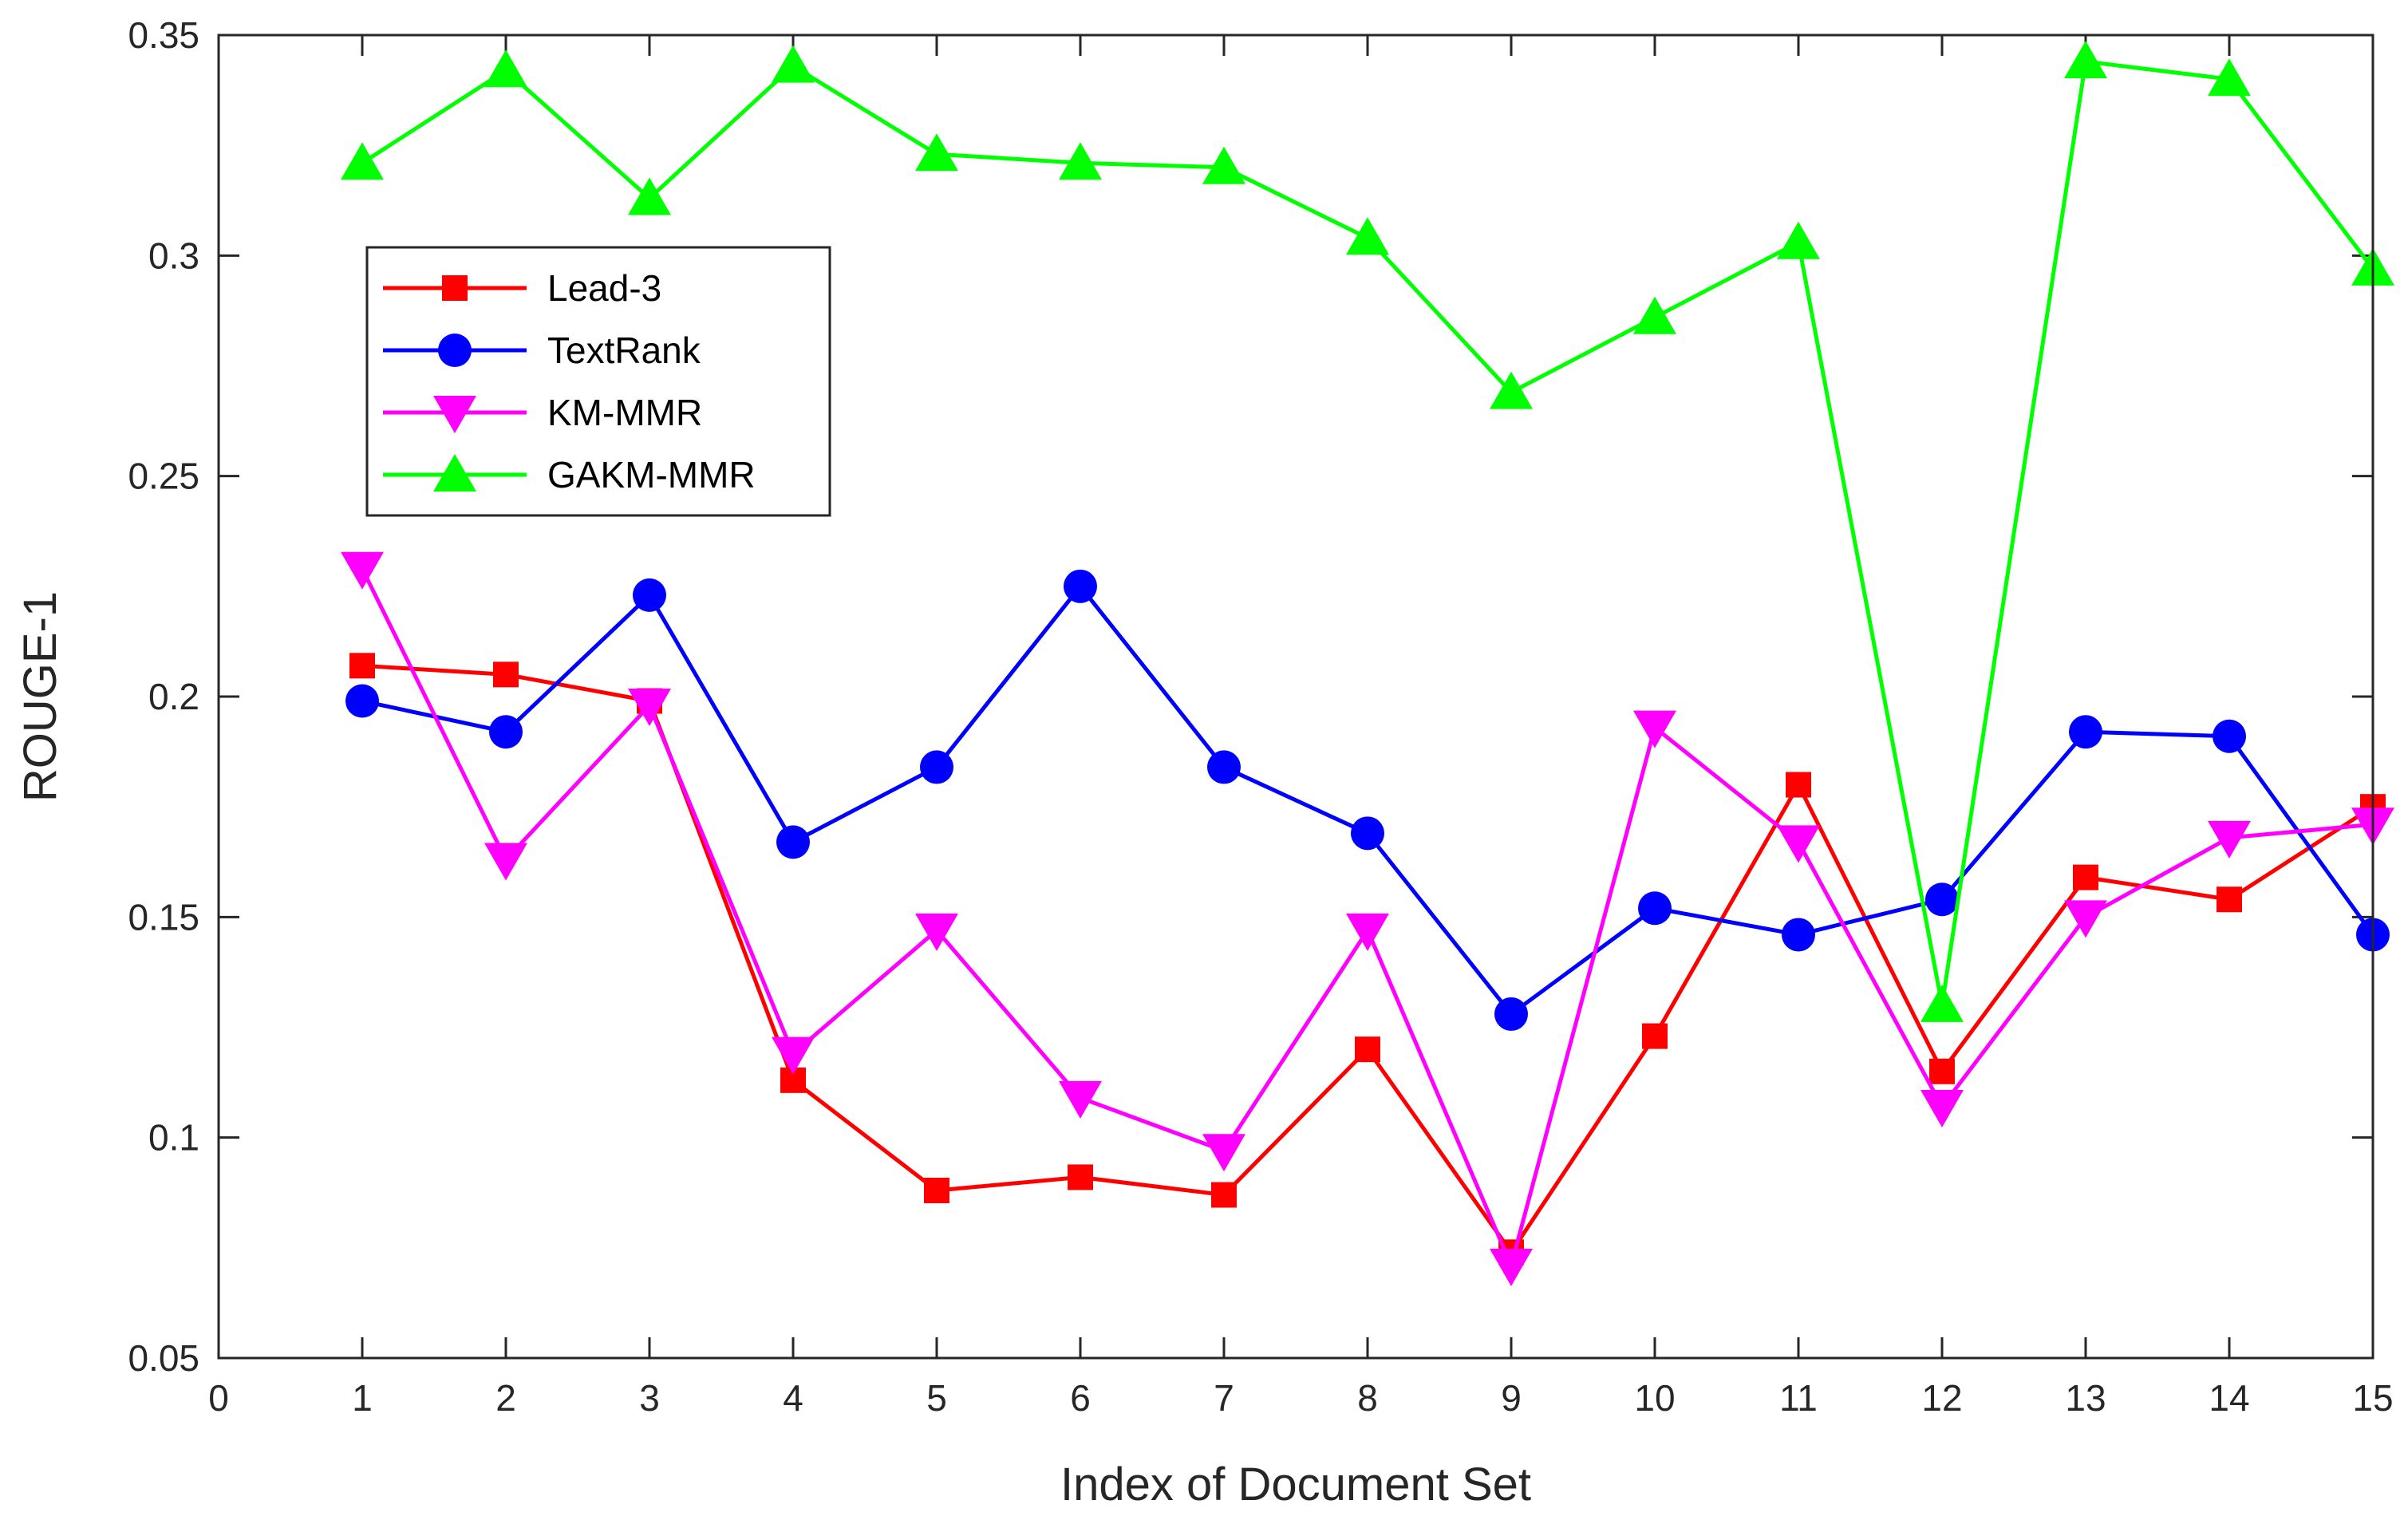 The image size is (2408, 1524). What do you see at coordinates (163, 476) in the screenshot?
I see `y-tick-label: 0.25` at bounding box center [163, 476].